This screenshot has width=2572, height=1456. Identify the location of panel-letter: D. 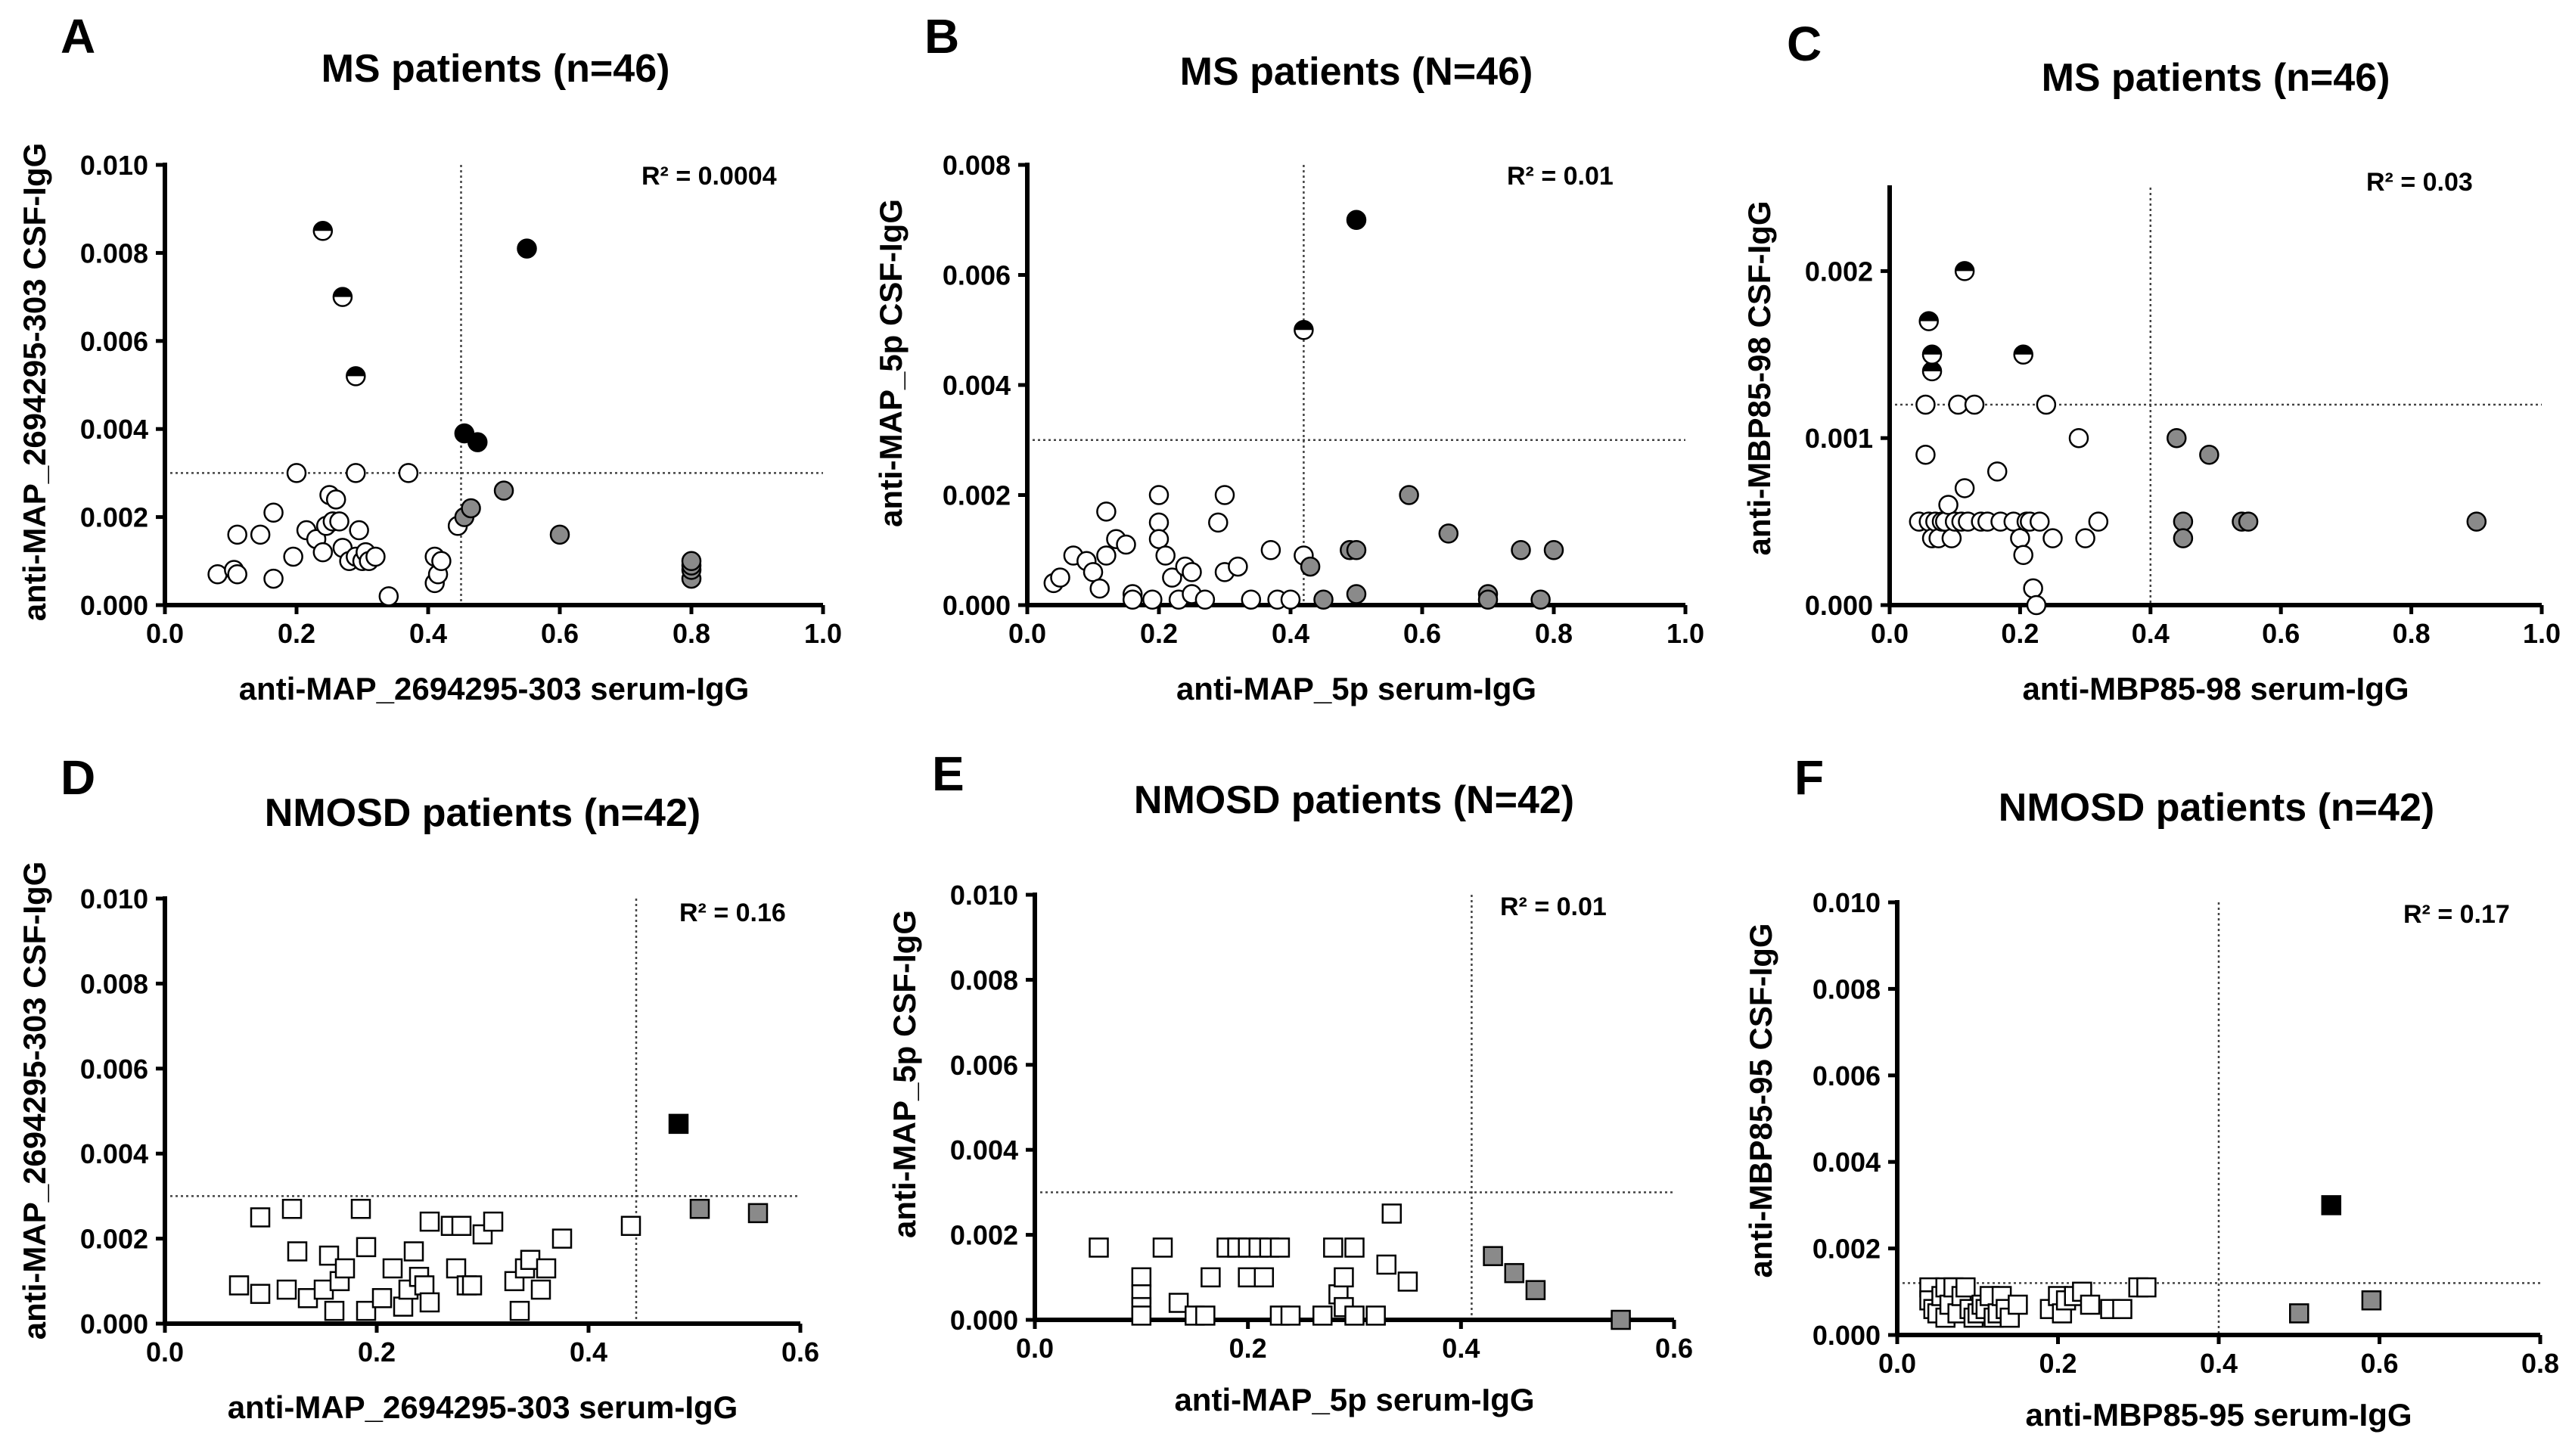
(78, 777).